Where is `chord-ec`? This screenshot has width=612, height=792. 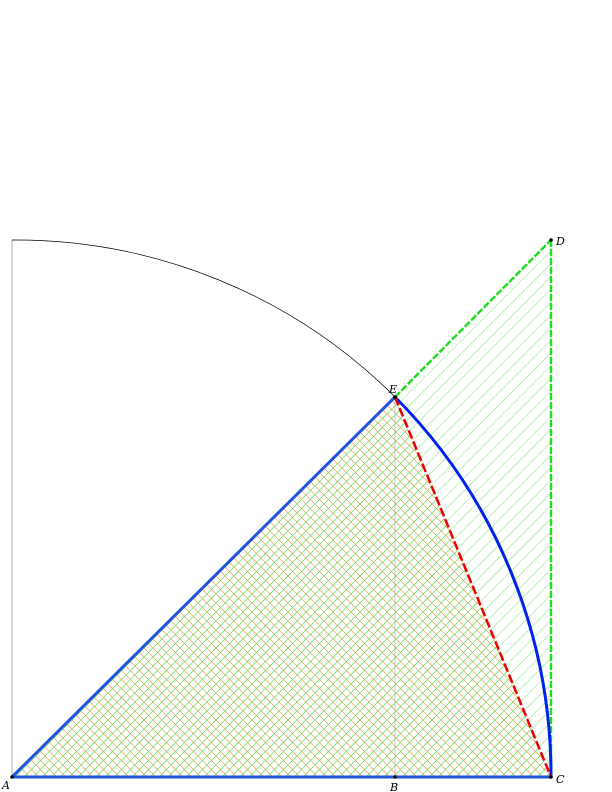 chord-ec is located at coordinates (473, 587).